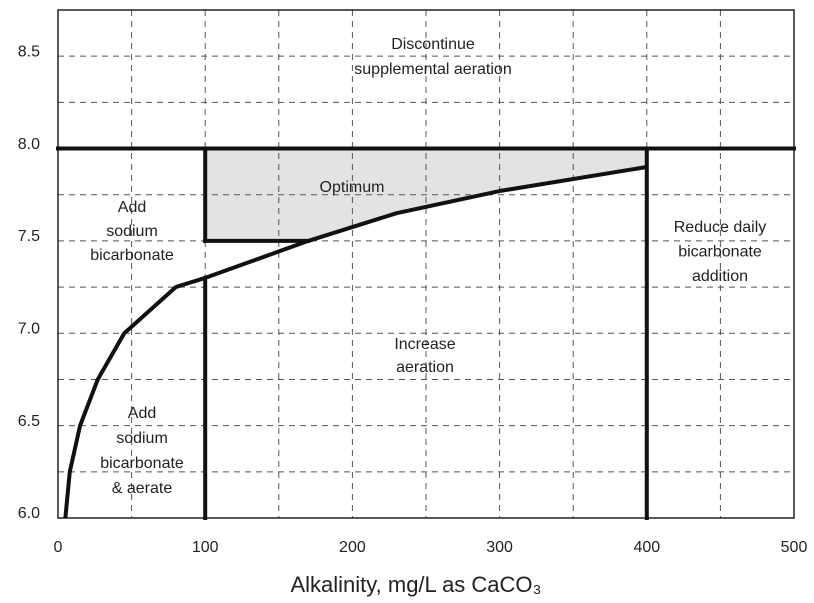 This screenshot has height=603, width=814. Describe the element at coordinates (646, 547) in the screenshot. I see `x-tick-label: 400` at that location.